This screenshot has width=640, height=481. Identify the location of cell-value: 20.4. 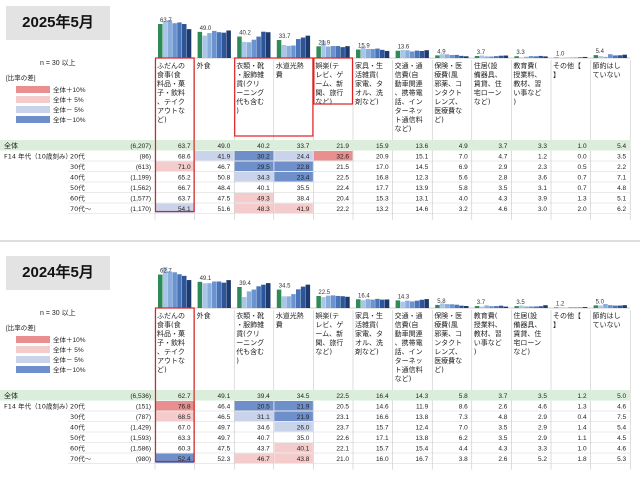
(342, 199).